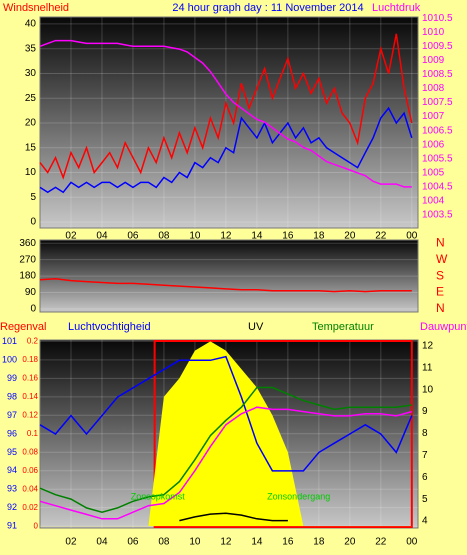 This screenshot has width=467, height=555. I want to click on y2-tick-label: 8, so click(425, 433).